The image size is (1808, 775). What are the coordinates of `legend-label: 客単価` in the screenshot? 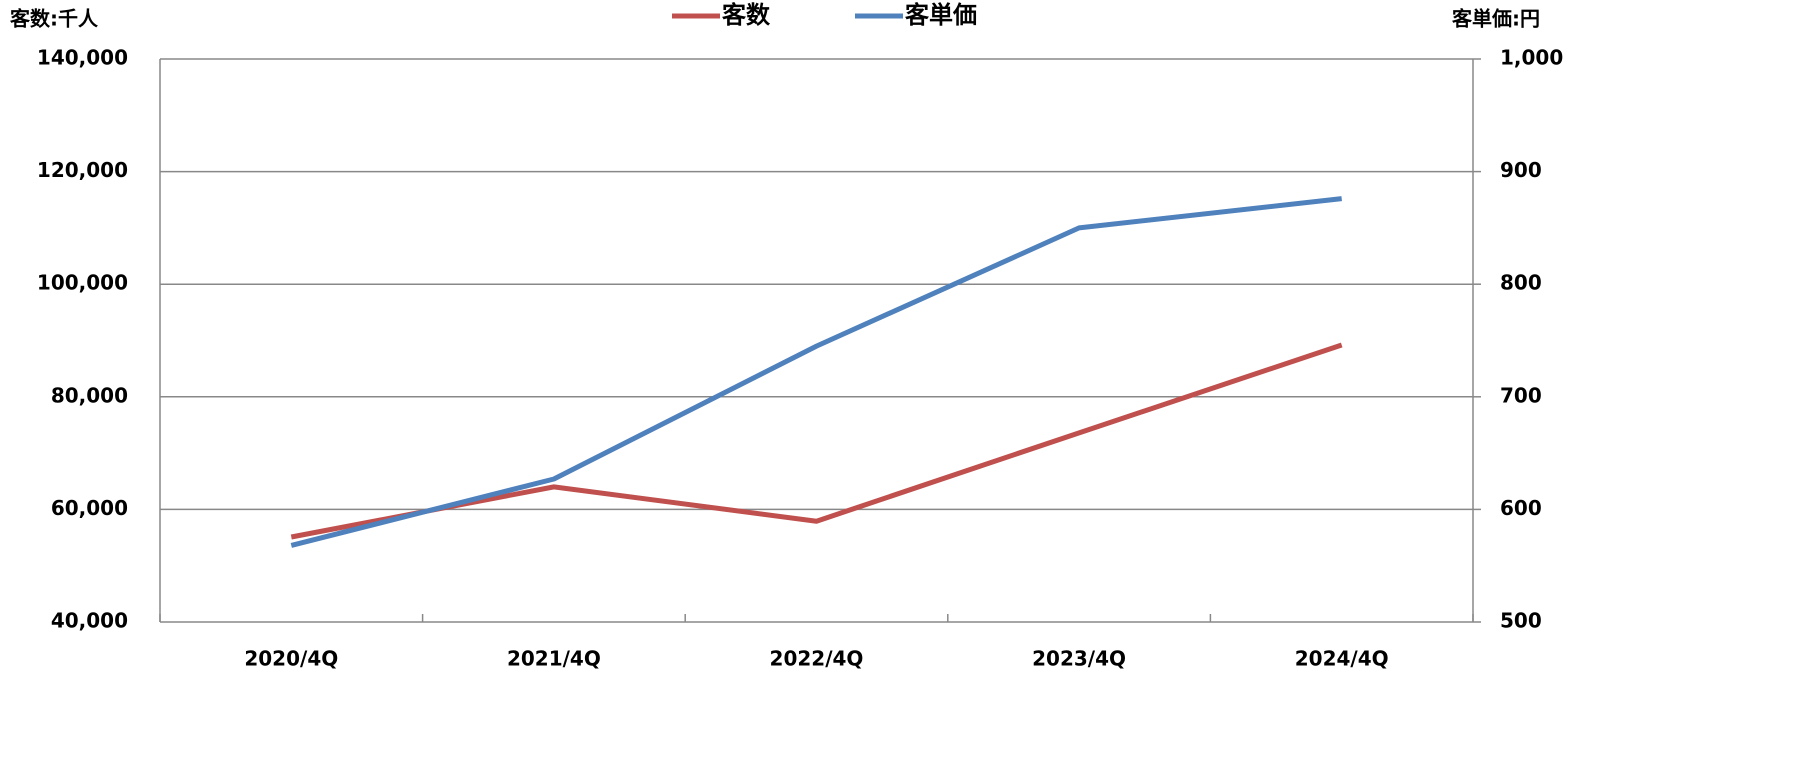 It's located at (941, 15).